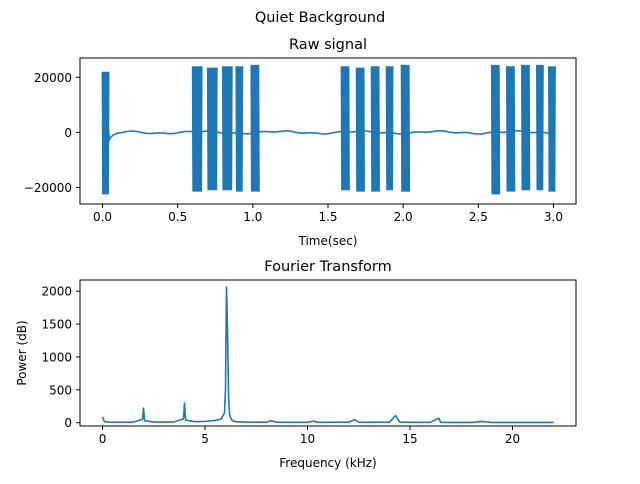 This screenshot has height=484, width=640. What do you see at coordinates (478, 217) in the screenshot?
I see `x-tick-label: 2.5` at bounding box center [478, 217].